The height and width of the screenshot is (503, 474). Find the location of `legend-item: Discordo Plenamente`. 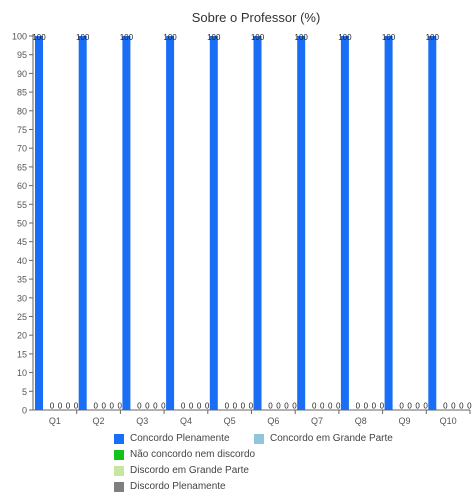

legend-item: Discordo Plenamente is located at coordinates (170, 486).